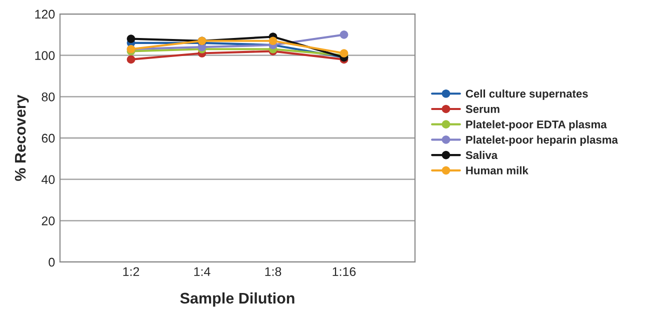 This screenshot has width=650, height=326. I want to click on y-axis-title: % Recovery, so click(21, 137).